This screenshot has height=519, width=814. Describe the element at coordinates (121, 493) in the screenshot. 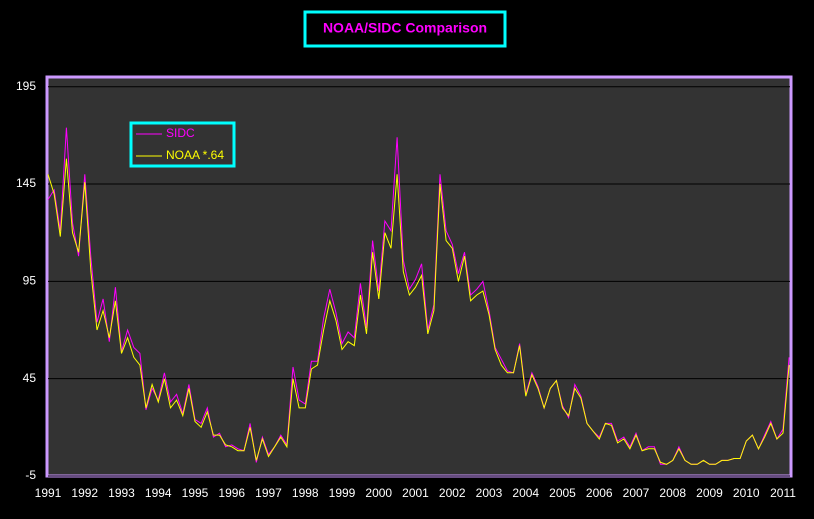

I see `x-tick-label: 1993` at that location.